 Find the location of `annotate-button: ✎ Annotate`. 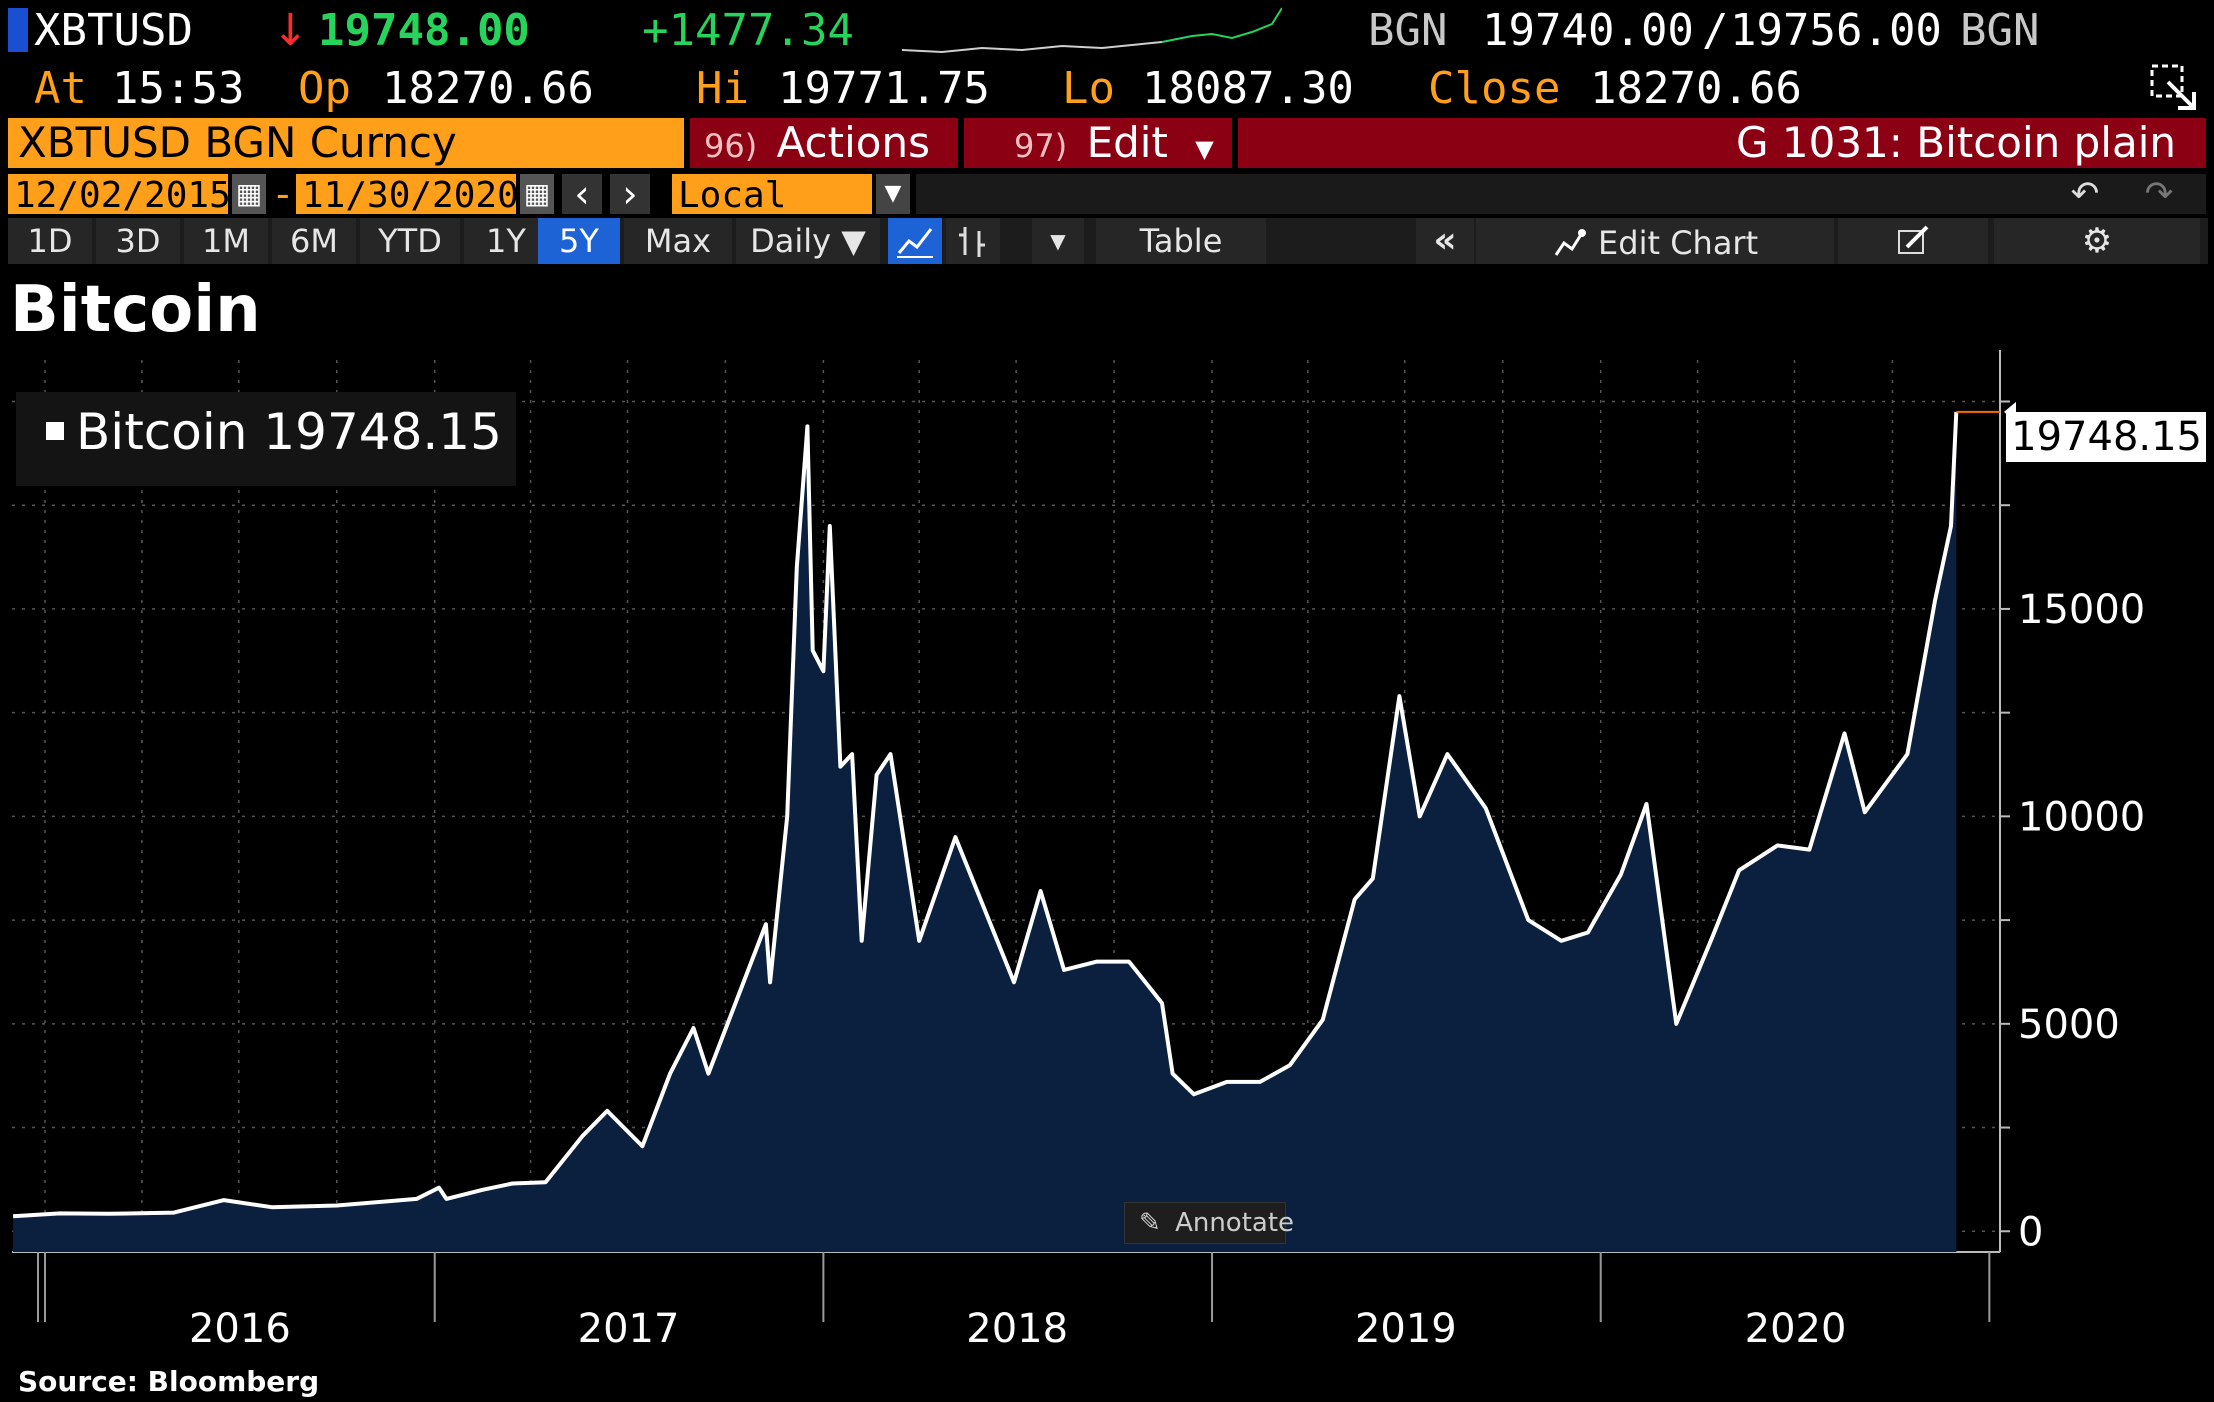

annotate-button: ✎ Annotate is located at coordinates (1209, 1223).